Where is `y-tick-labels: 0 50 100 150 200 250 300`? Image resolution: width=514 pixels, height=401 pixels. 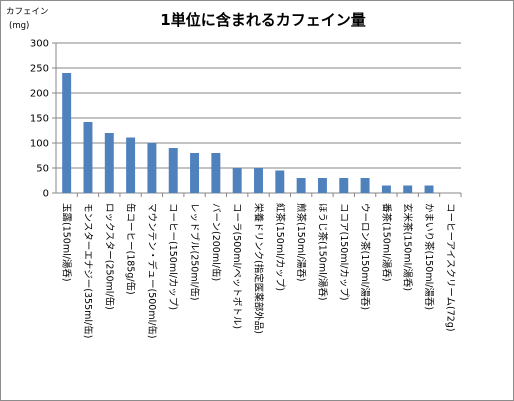
y-tick-labels: 0 50 100 150 200 250 300 is located at coordinates (39, 119).